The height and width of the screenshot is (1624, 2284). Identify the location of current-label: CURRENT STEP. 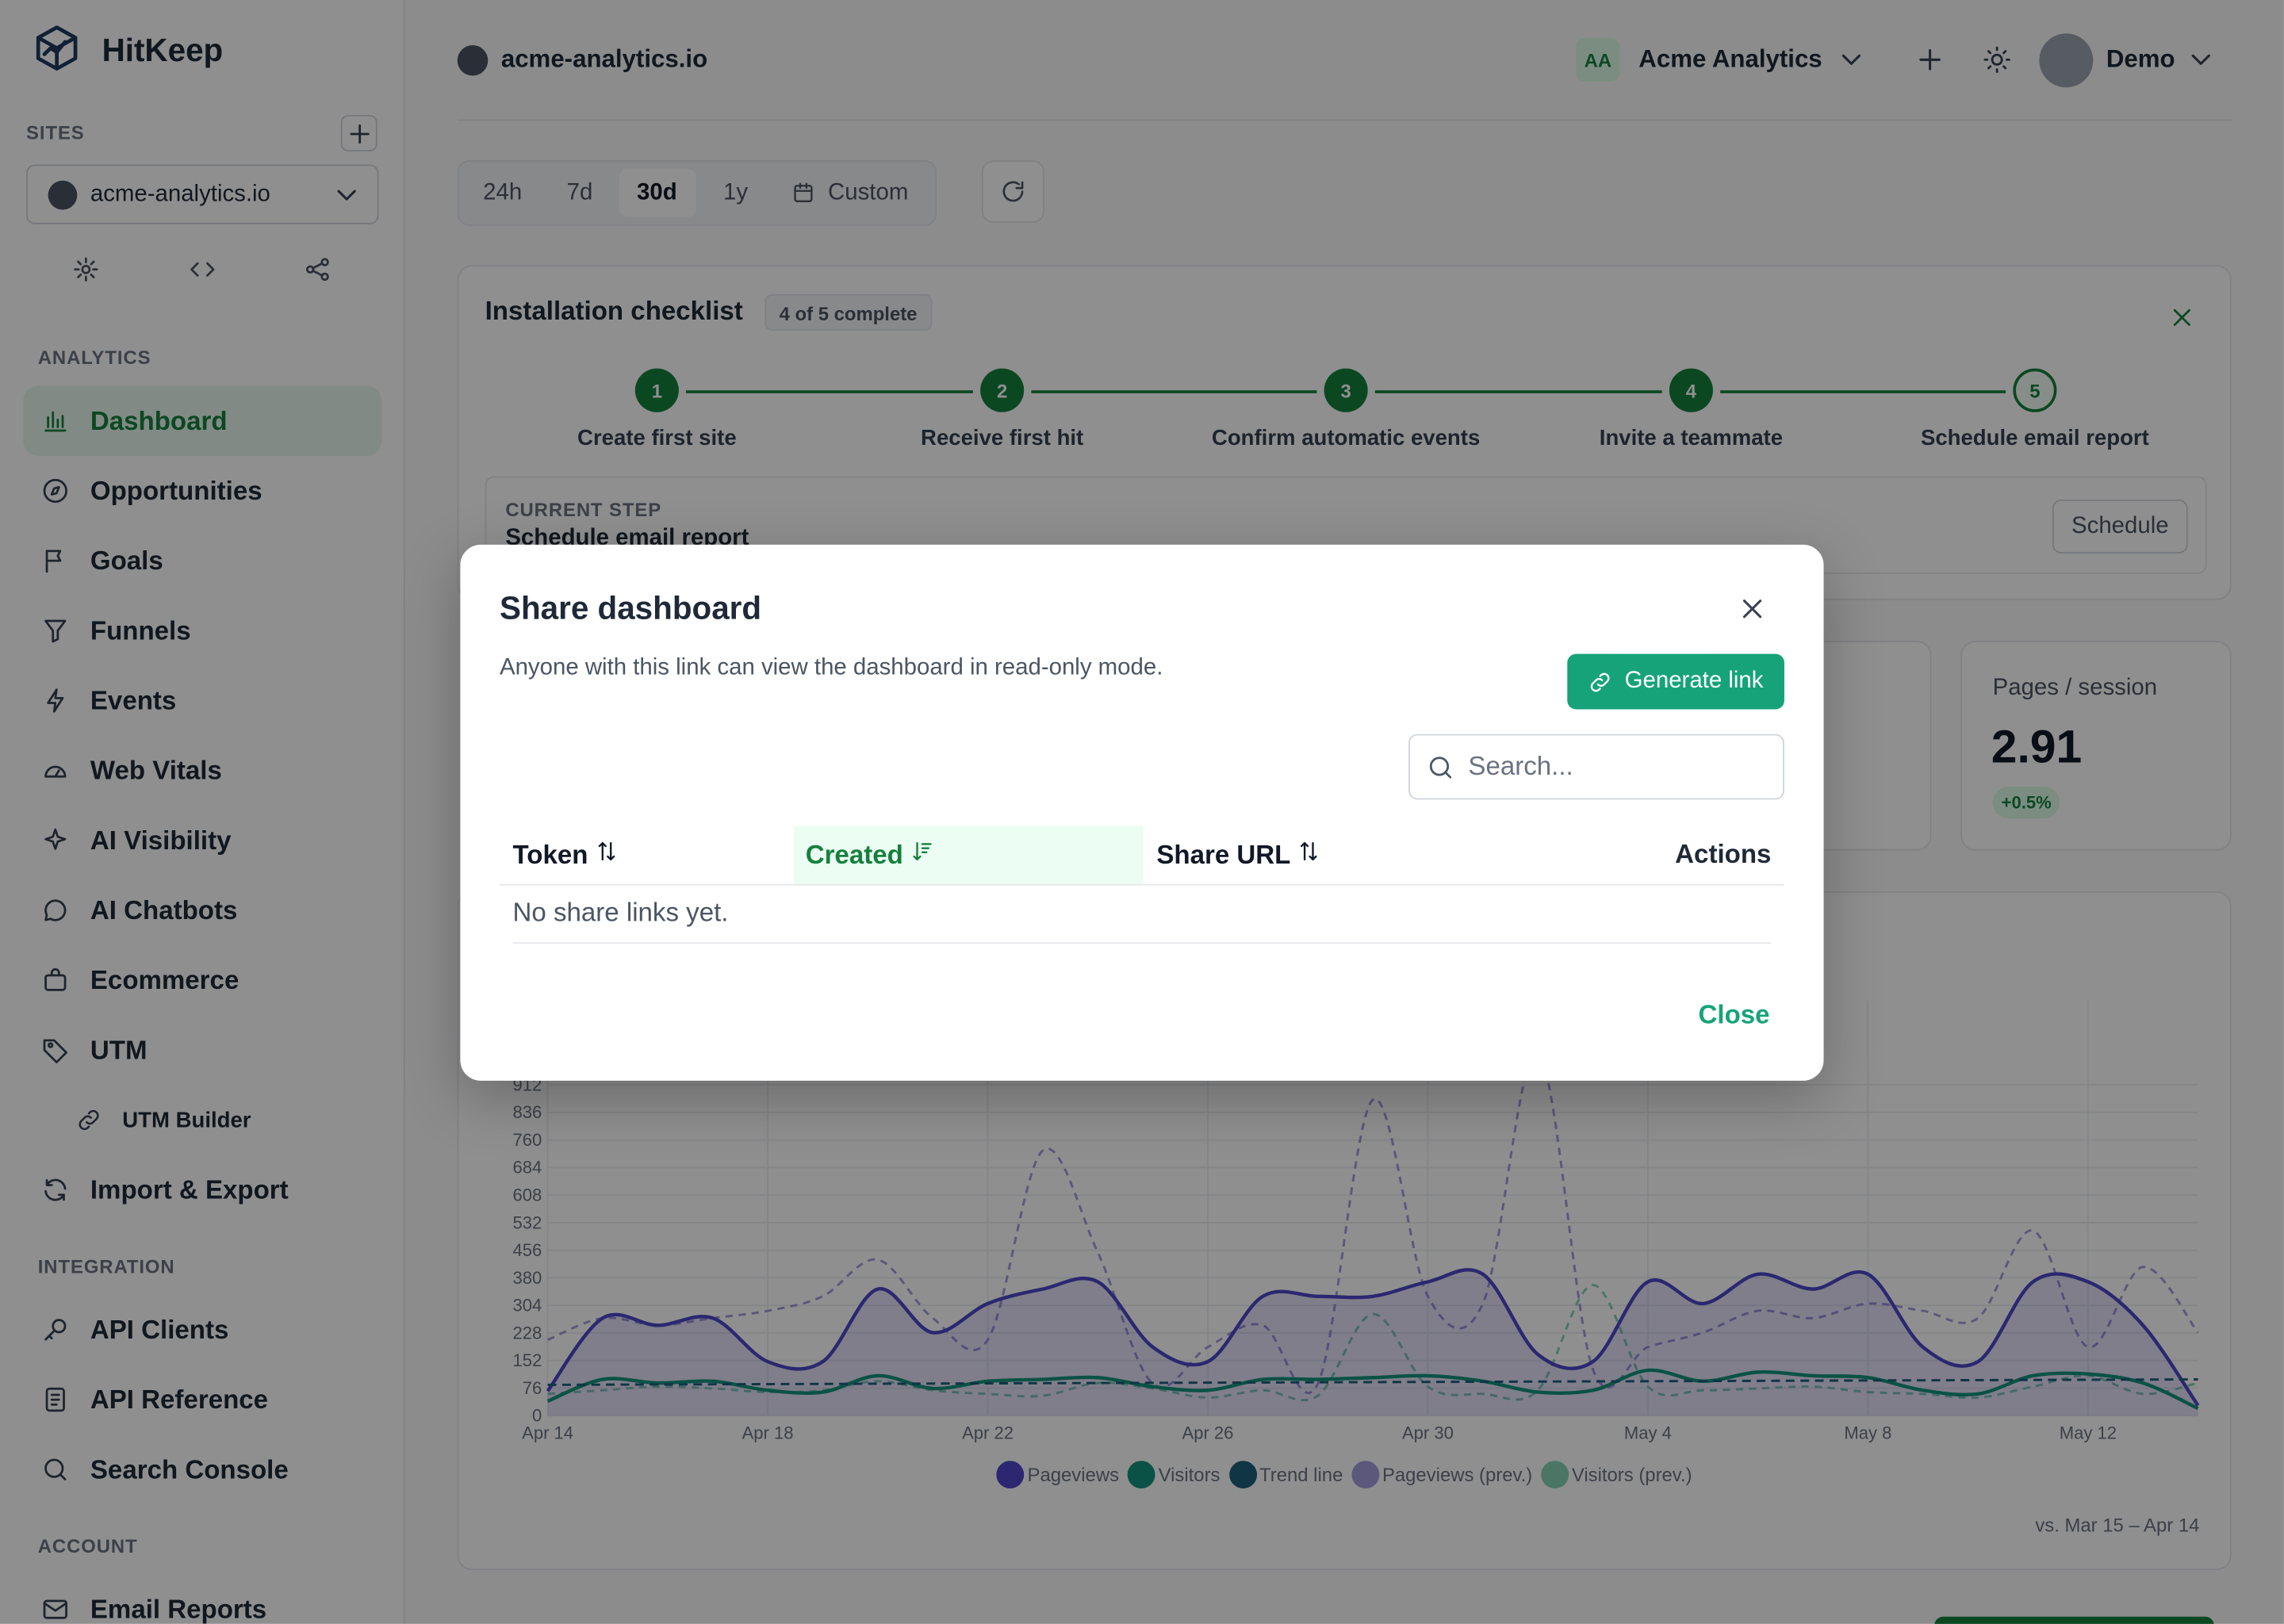
(583, 510).